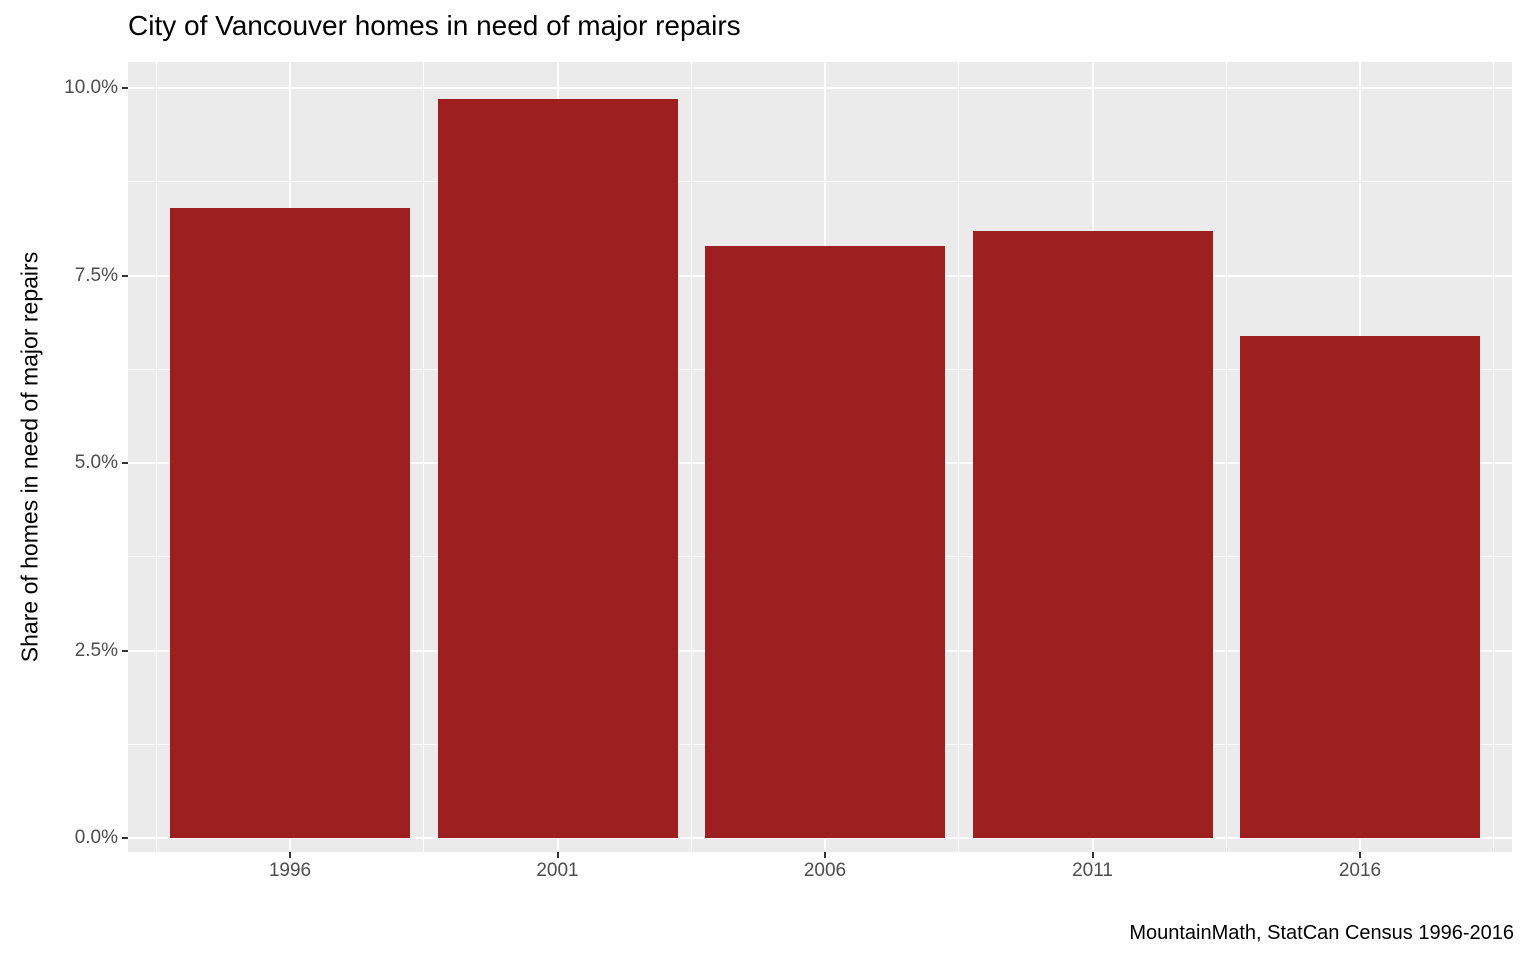 The height and width of the screenshot is (960, 1536). What do you see at coordinates (825, 541) in the screenshot?
I see `bar-2006` at bounding box center [825, 541].